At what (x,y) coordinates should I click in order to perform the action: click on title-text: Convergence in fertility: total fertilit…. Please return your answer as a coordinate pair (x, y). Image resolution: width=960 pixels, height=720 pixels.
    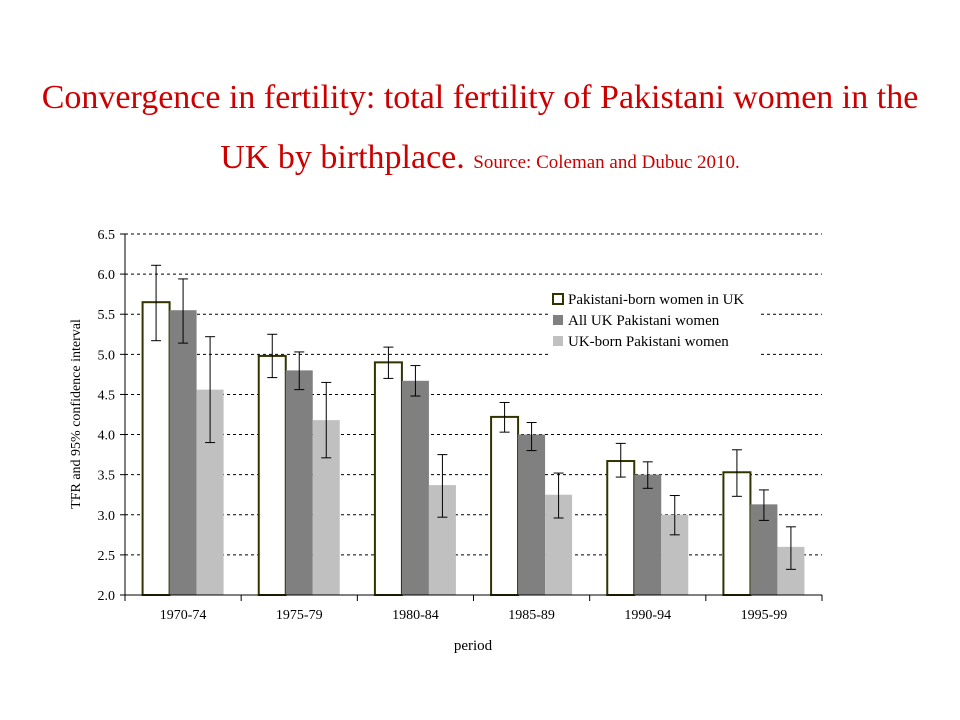
    Looking at the image, I should click on (480, 127).